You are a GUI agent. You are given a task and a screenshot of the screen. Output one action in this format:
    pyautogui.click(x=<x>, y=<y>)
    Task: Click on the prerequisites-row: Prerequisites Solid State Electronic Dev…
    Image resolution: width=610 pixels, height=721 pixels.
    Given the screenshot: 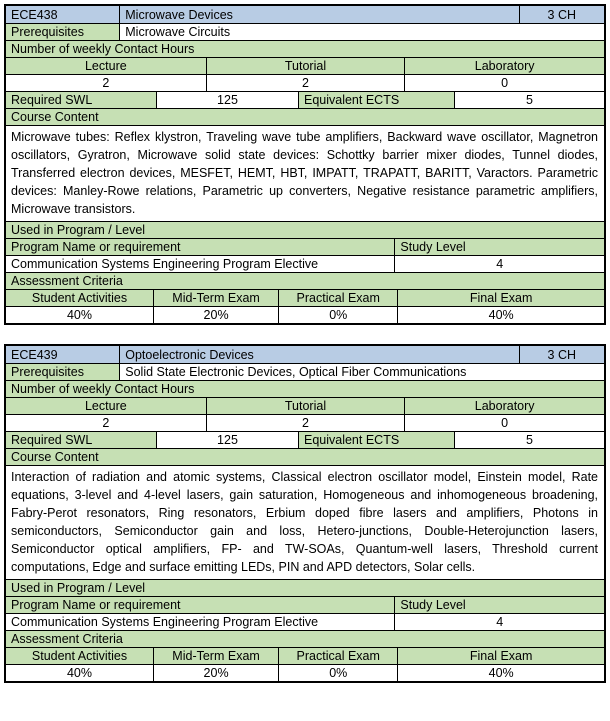 What is the action you would take?
    pyautogui.click(x=305, y=371)
    